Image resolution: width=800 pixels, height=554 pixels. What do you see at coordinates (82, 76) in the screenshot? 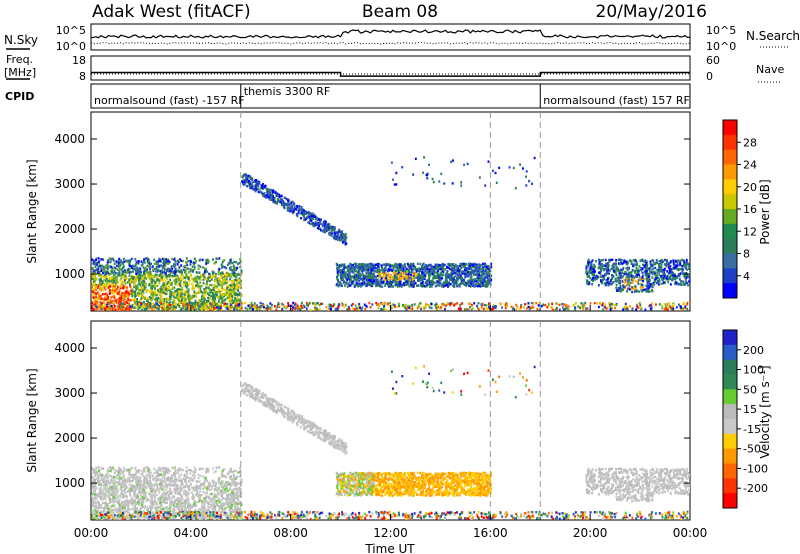
I see `freq-tick-bottom: 8` at bounding box center [82, 76].